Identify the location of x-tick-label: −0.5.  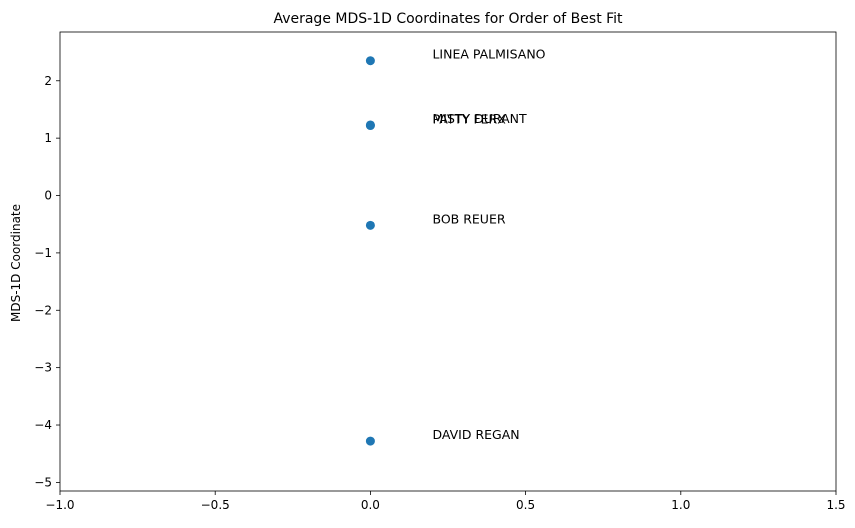
(215, 505).